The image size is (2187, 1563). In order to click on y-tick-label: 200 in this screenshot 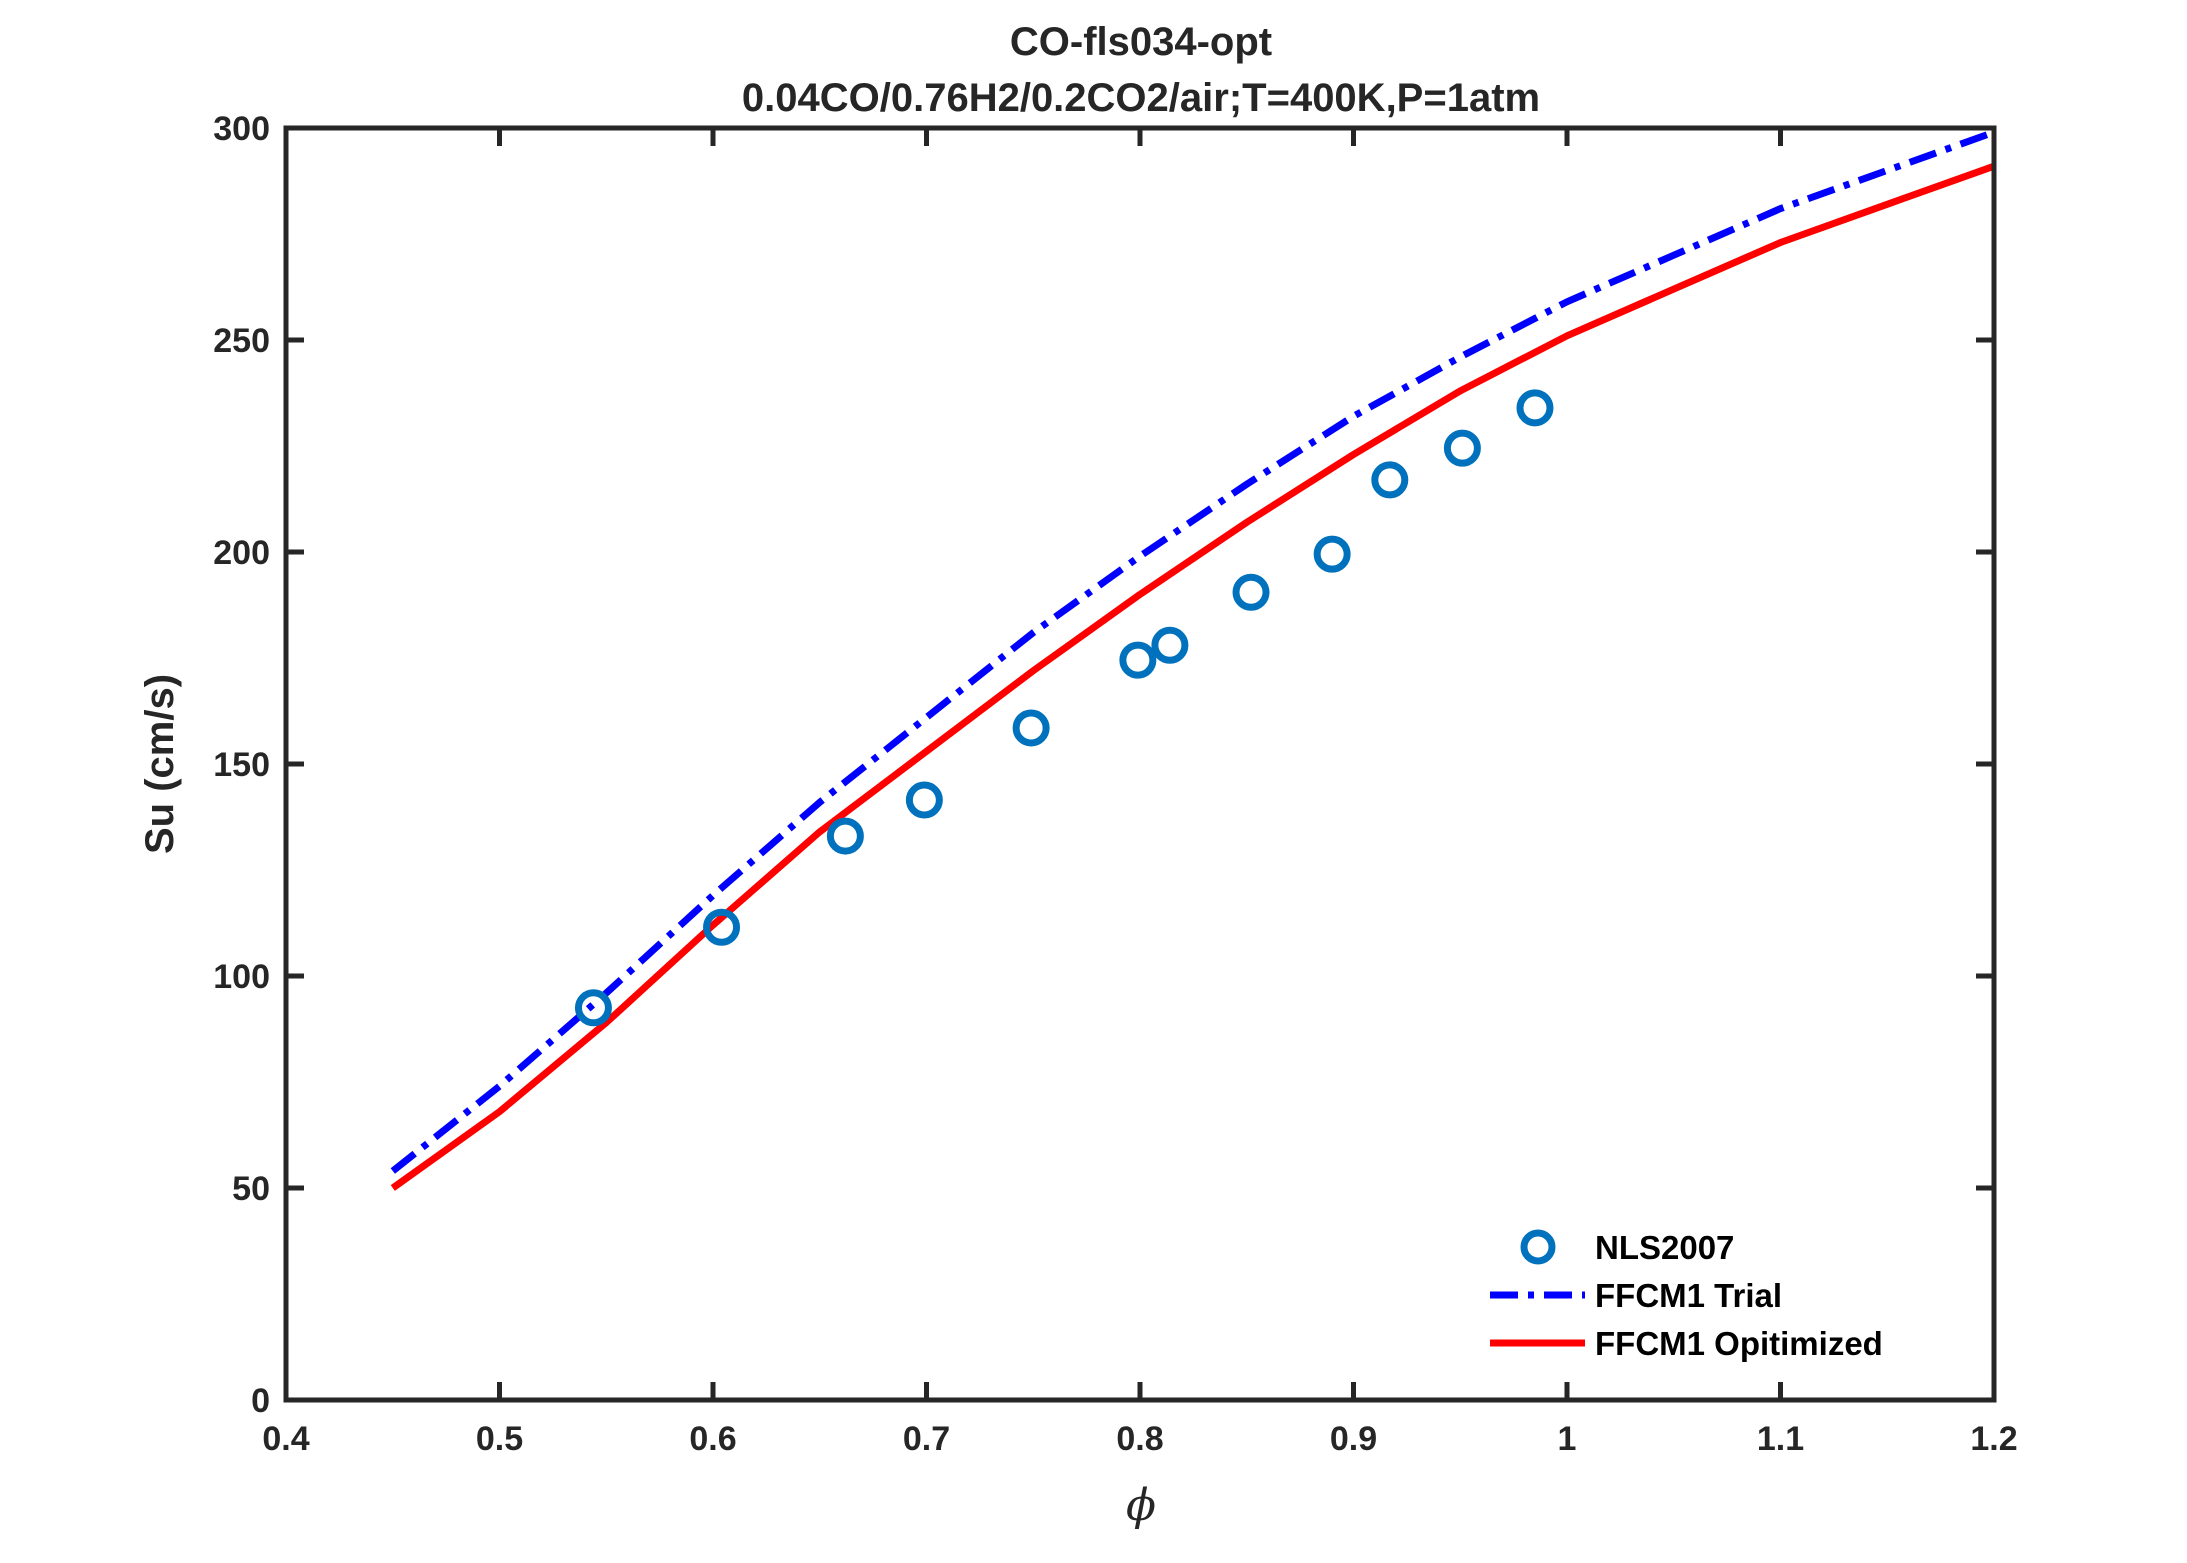, I will do `click(241, 553)`.